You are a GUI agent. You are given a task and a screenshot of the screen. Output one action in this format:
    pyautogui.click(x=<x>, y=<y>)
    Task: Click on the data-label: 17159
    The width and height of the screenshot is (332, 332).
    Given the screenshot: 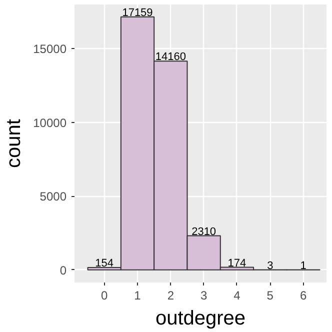 What is the action you would take?
    pyautogui.click(x=137, y=12)
    